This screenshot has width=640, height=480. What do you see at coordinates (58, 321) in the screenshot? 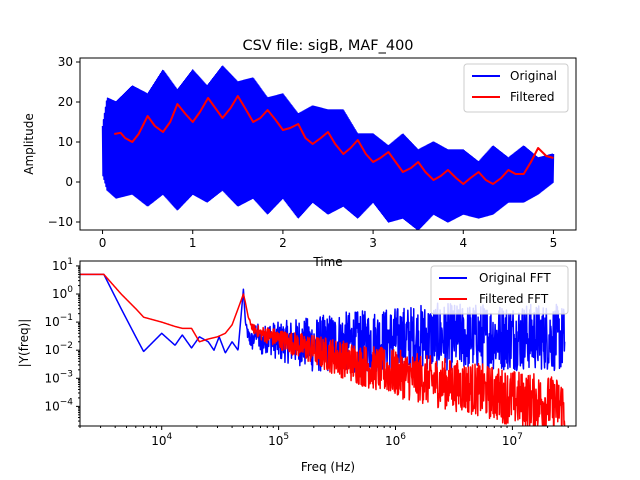
I see `y-tick-label: 10⁻¹` at bounding box center [58, 321].